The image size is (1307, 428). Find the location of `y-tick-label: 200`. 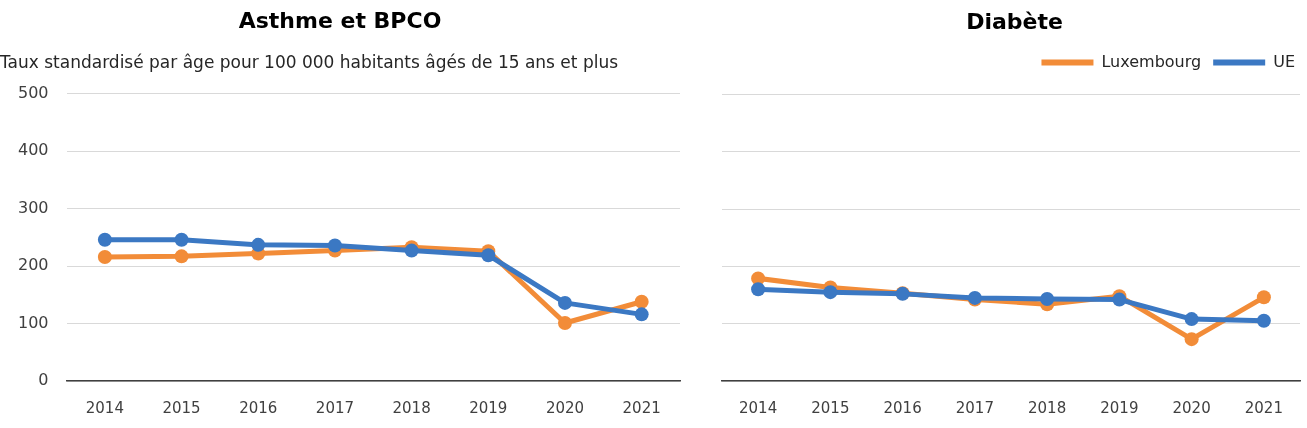

y-tick-label: 200 is located at coordinates (33, 265).